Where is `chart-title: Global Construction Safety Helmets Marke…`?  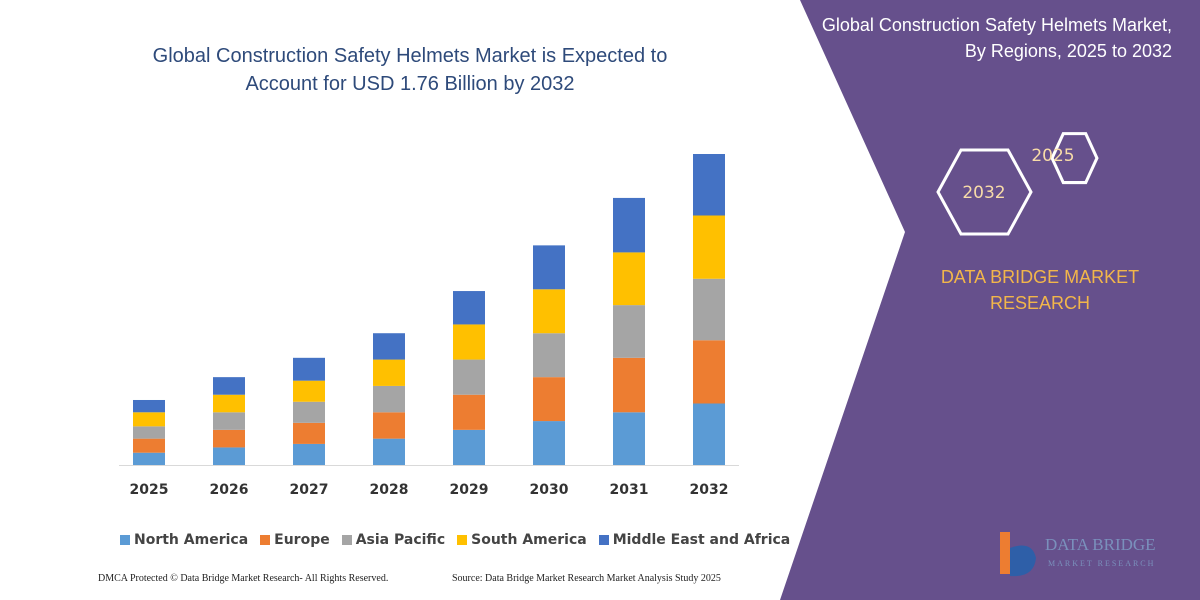
chart-title: Global Construction Safety Helmets Marke… is located at coordinates (410, 70).